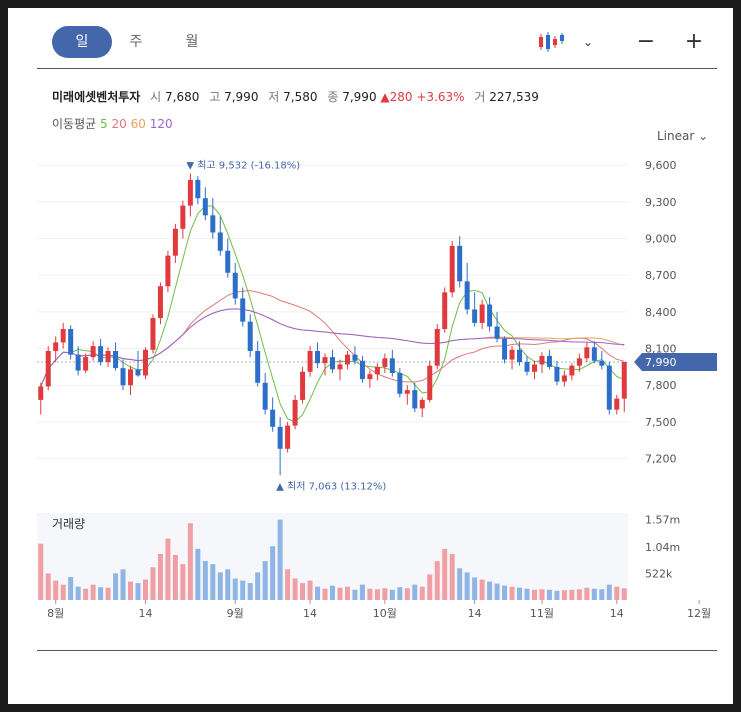 The height and width of the screenshot is (712, 741). I want to click on tab-month: 월, so click(192, 42).